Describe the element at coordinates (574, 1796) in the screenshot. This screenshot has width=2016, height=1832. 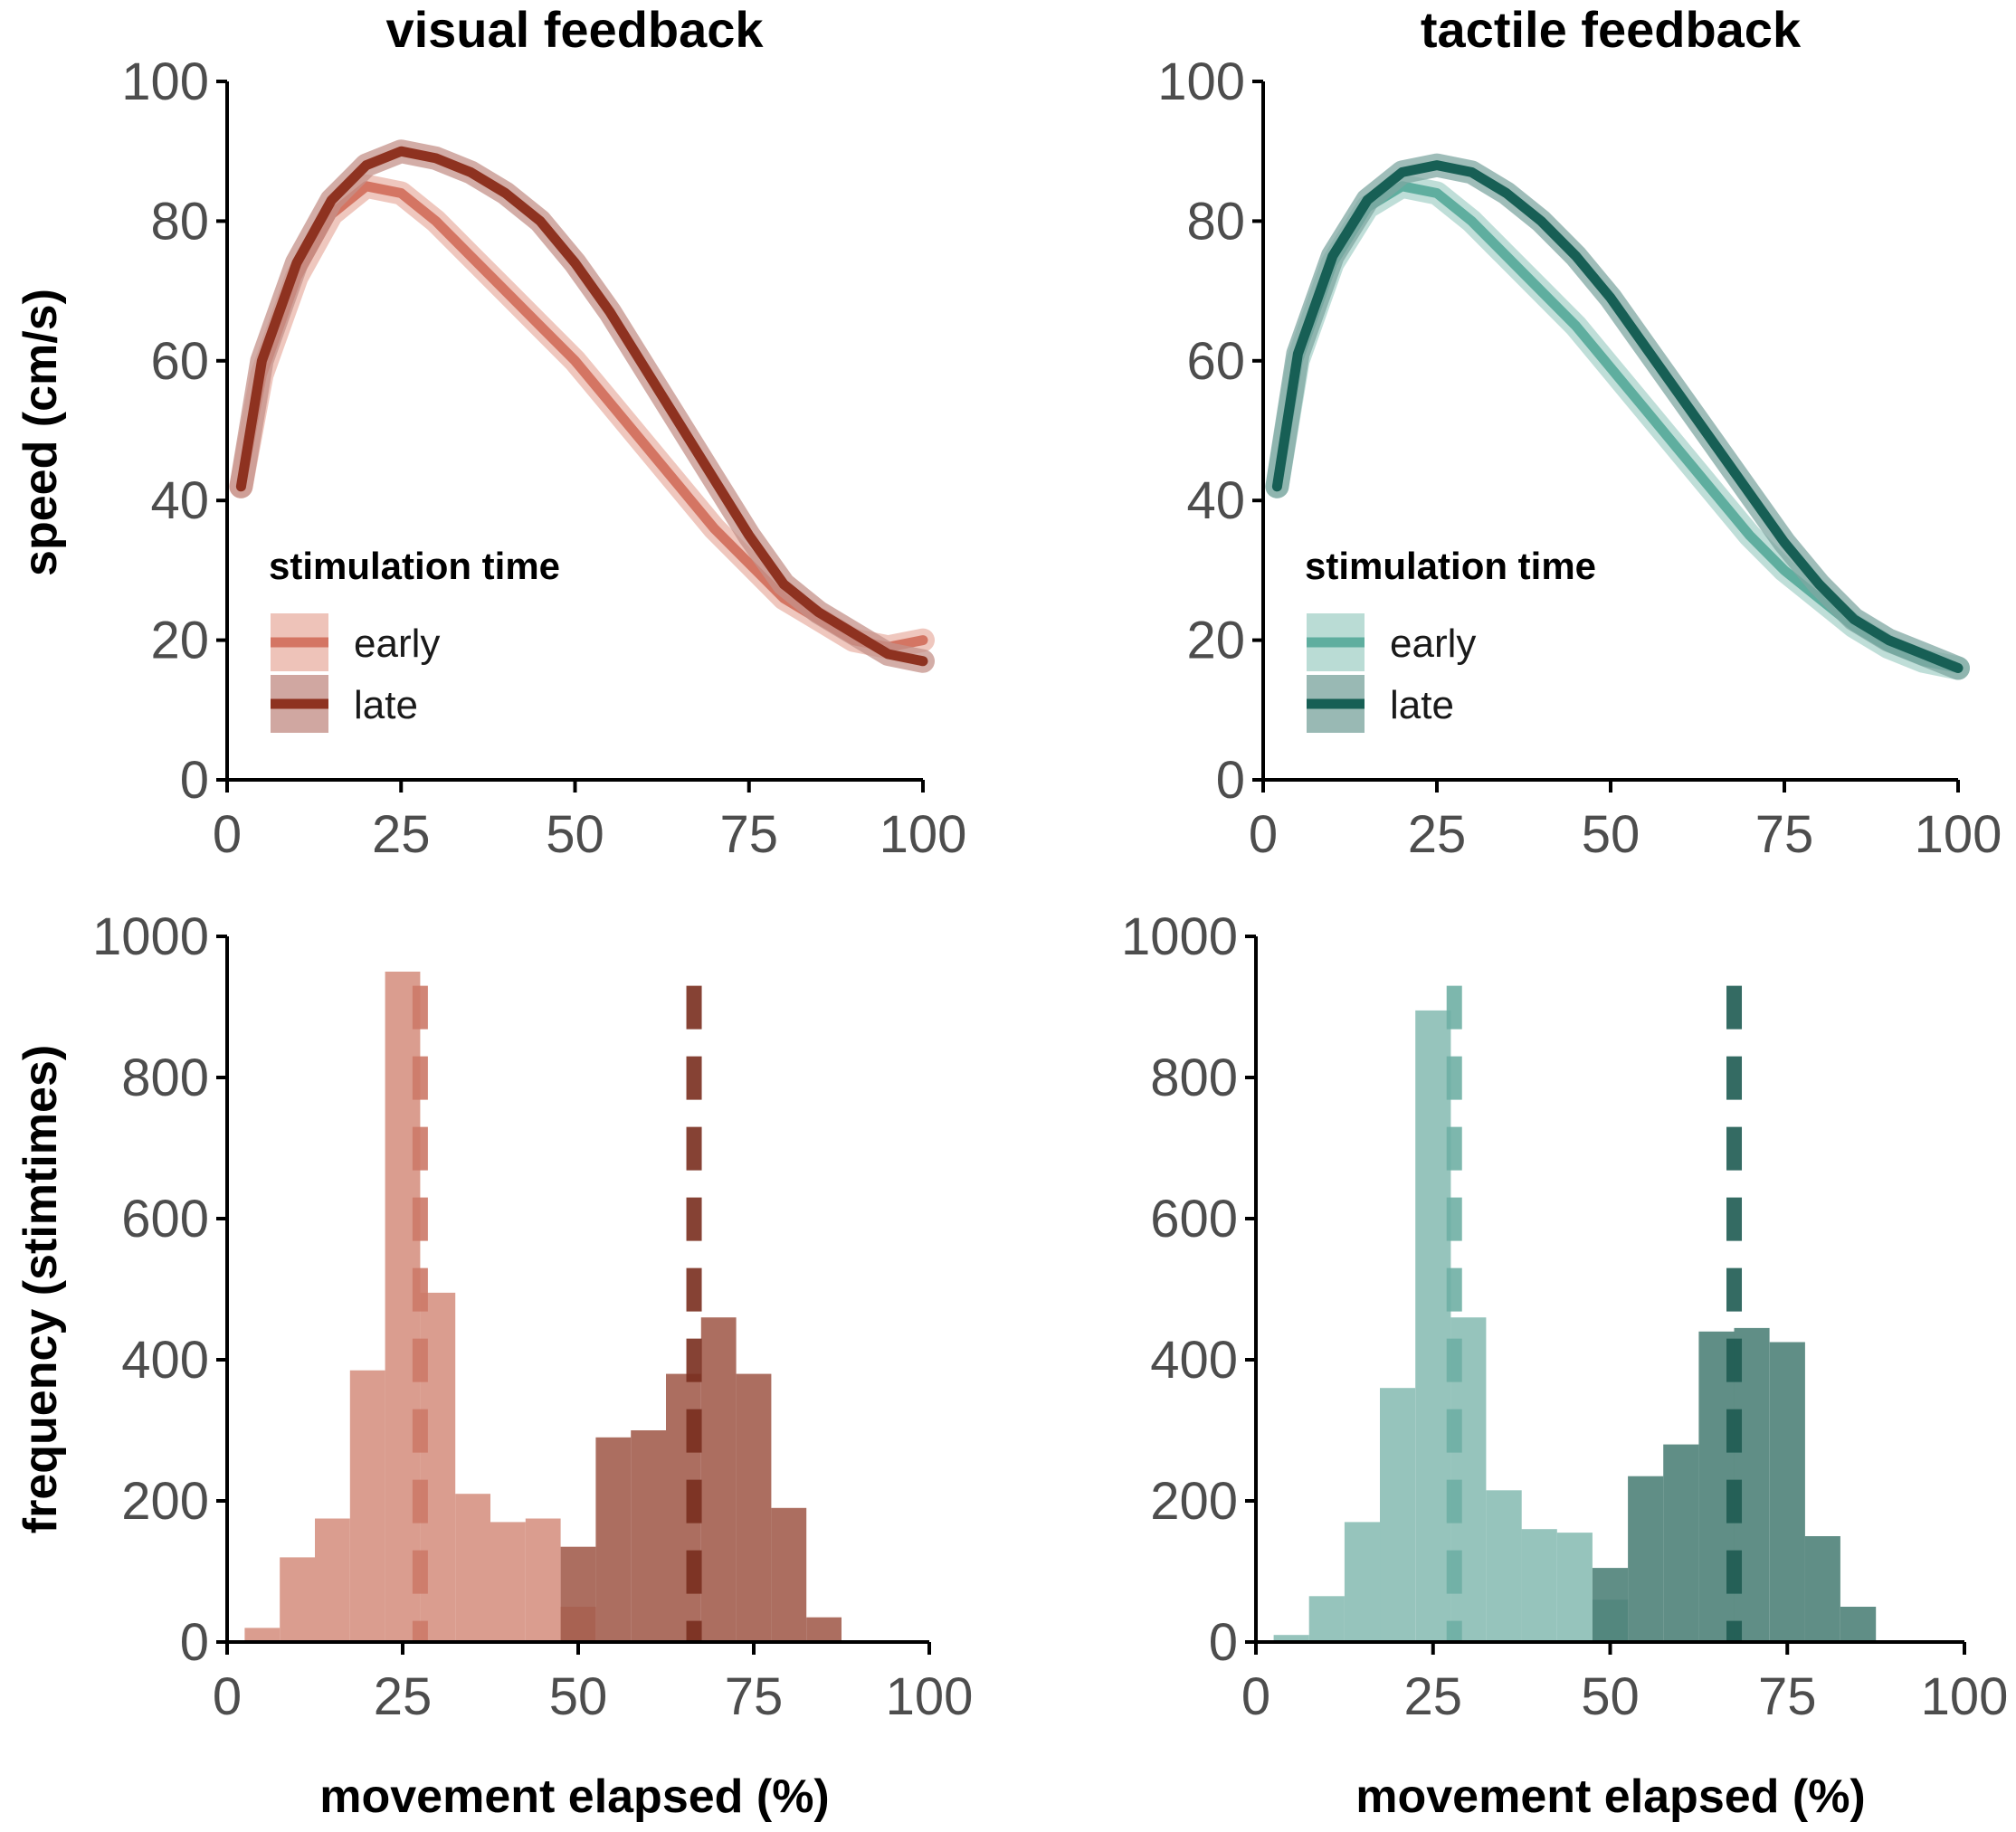
I see `xlabel-movement-visual: movement elapsed (%)` at that location.